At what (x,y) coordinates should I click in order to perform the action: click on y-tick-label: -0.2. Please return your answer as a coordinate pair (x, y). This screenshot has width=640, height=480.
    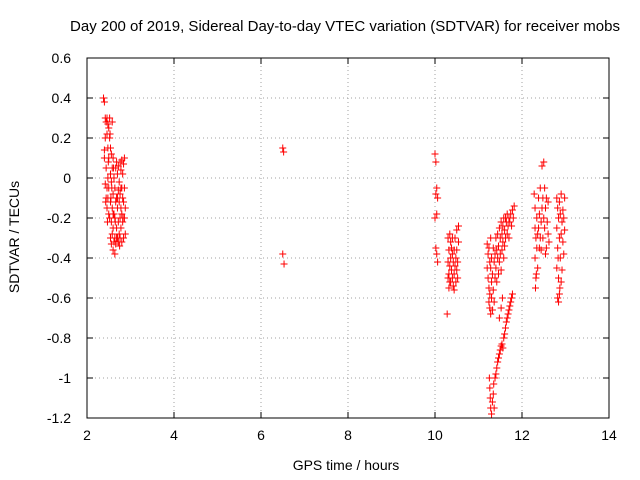
    Looking at the image, I should click on (59, 218).